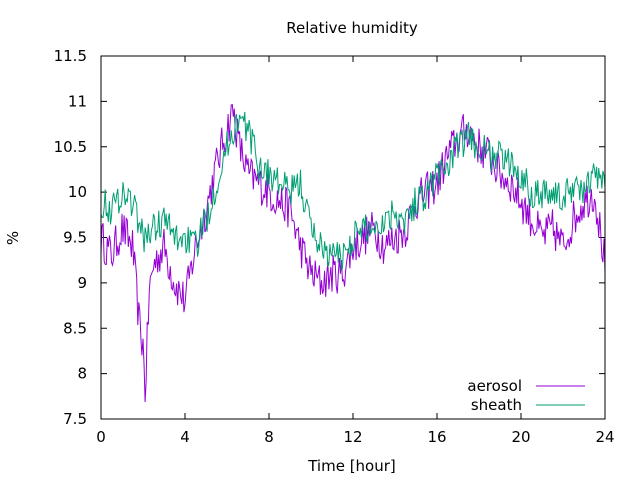 This screenshot has height=480, width=640. What do you see at coordinates (604, 437) in the screenshot?
I see `x-tick-label: 24` at bounding box center [604, 437].